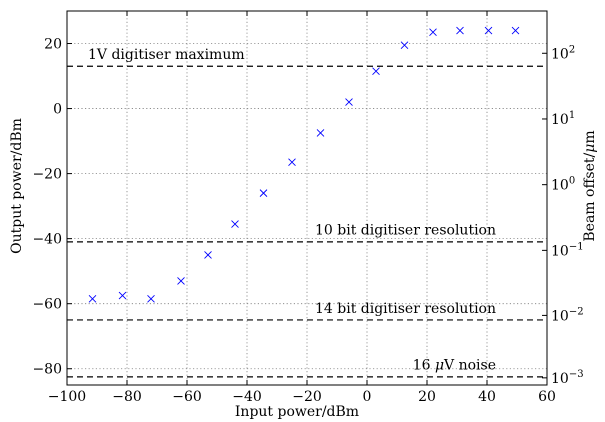 Image resolution: width=605 pixels, height=422 pixels. What do you see at coordinates (166, 55) in the screenshot?
I see `reference-line-label: 1V digitiser maximum` at bounding box center [166, 55].